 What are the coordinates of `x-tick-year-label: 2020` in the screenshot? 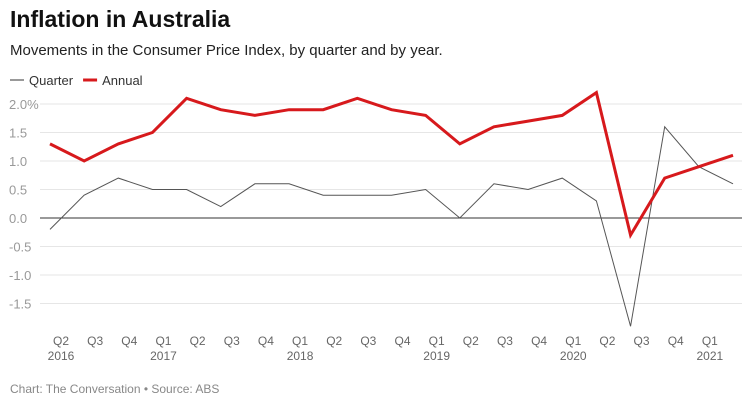 It's located at (573, 356).